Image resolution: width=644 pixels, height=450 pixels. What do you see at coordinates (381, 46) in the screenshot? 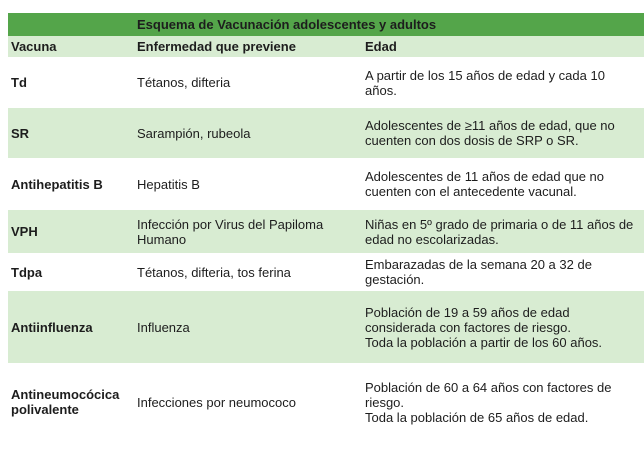
I see `column-header-edad: Edad` at bounding box center [381, 46].